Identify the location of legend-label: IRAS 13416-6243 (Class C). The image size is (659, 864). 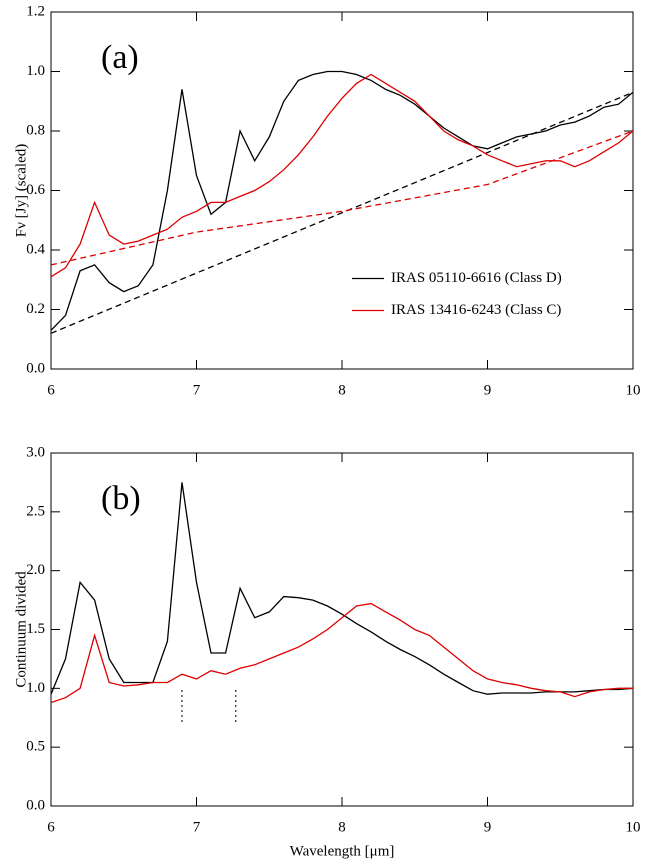
(476, 310).